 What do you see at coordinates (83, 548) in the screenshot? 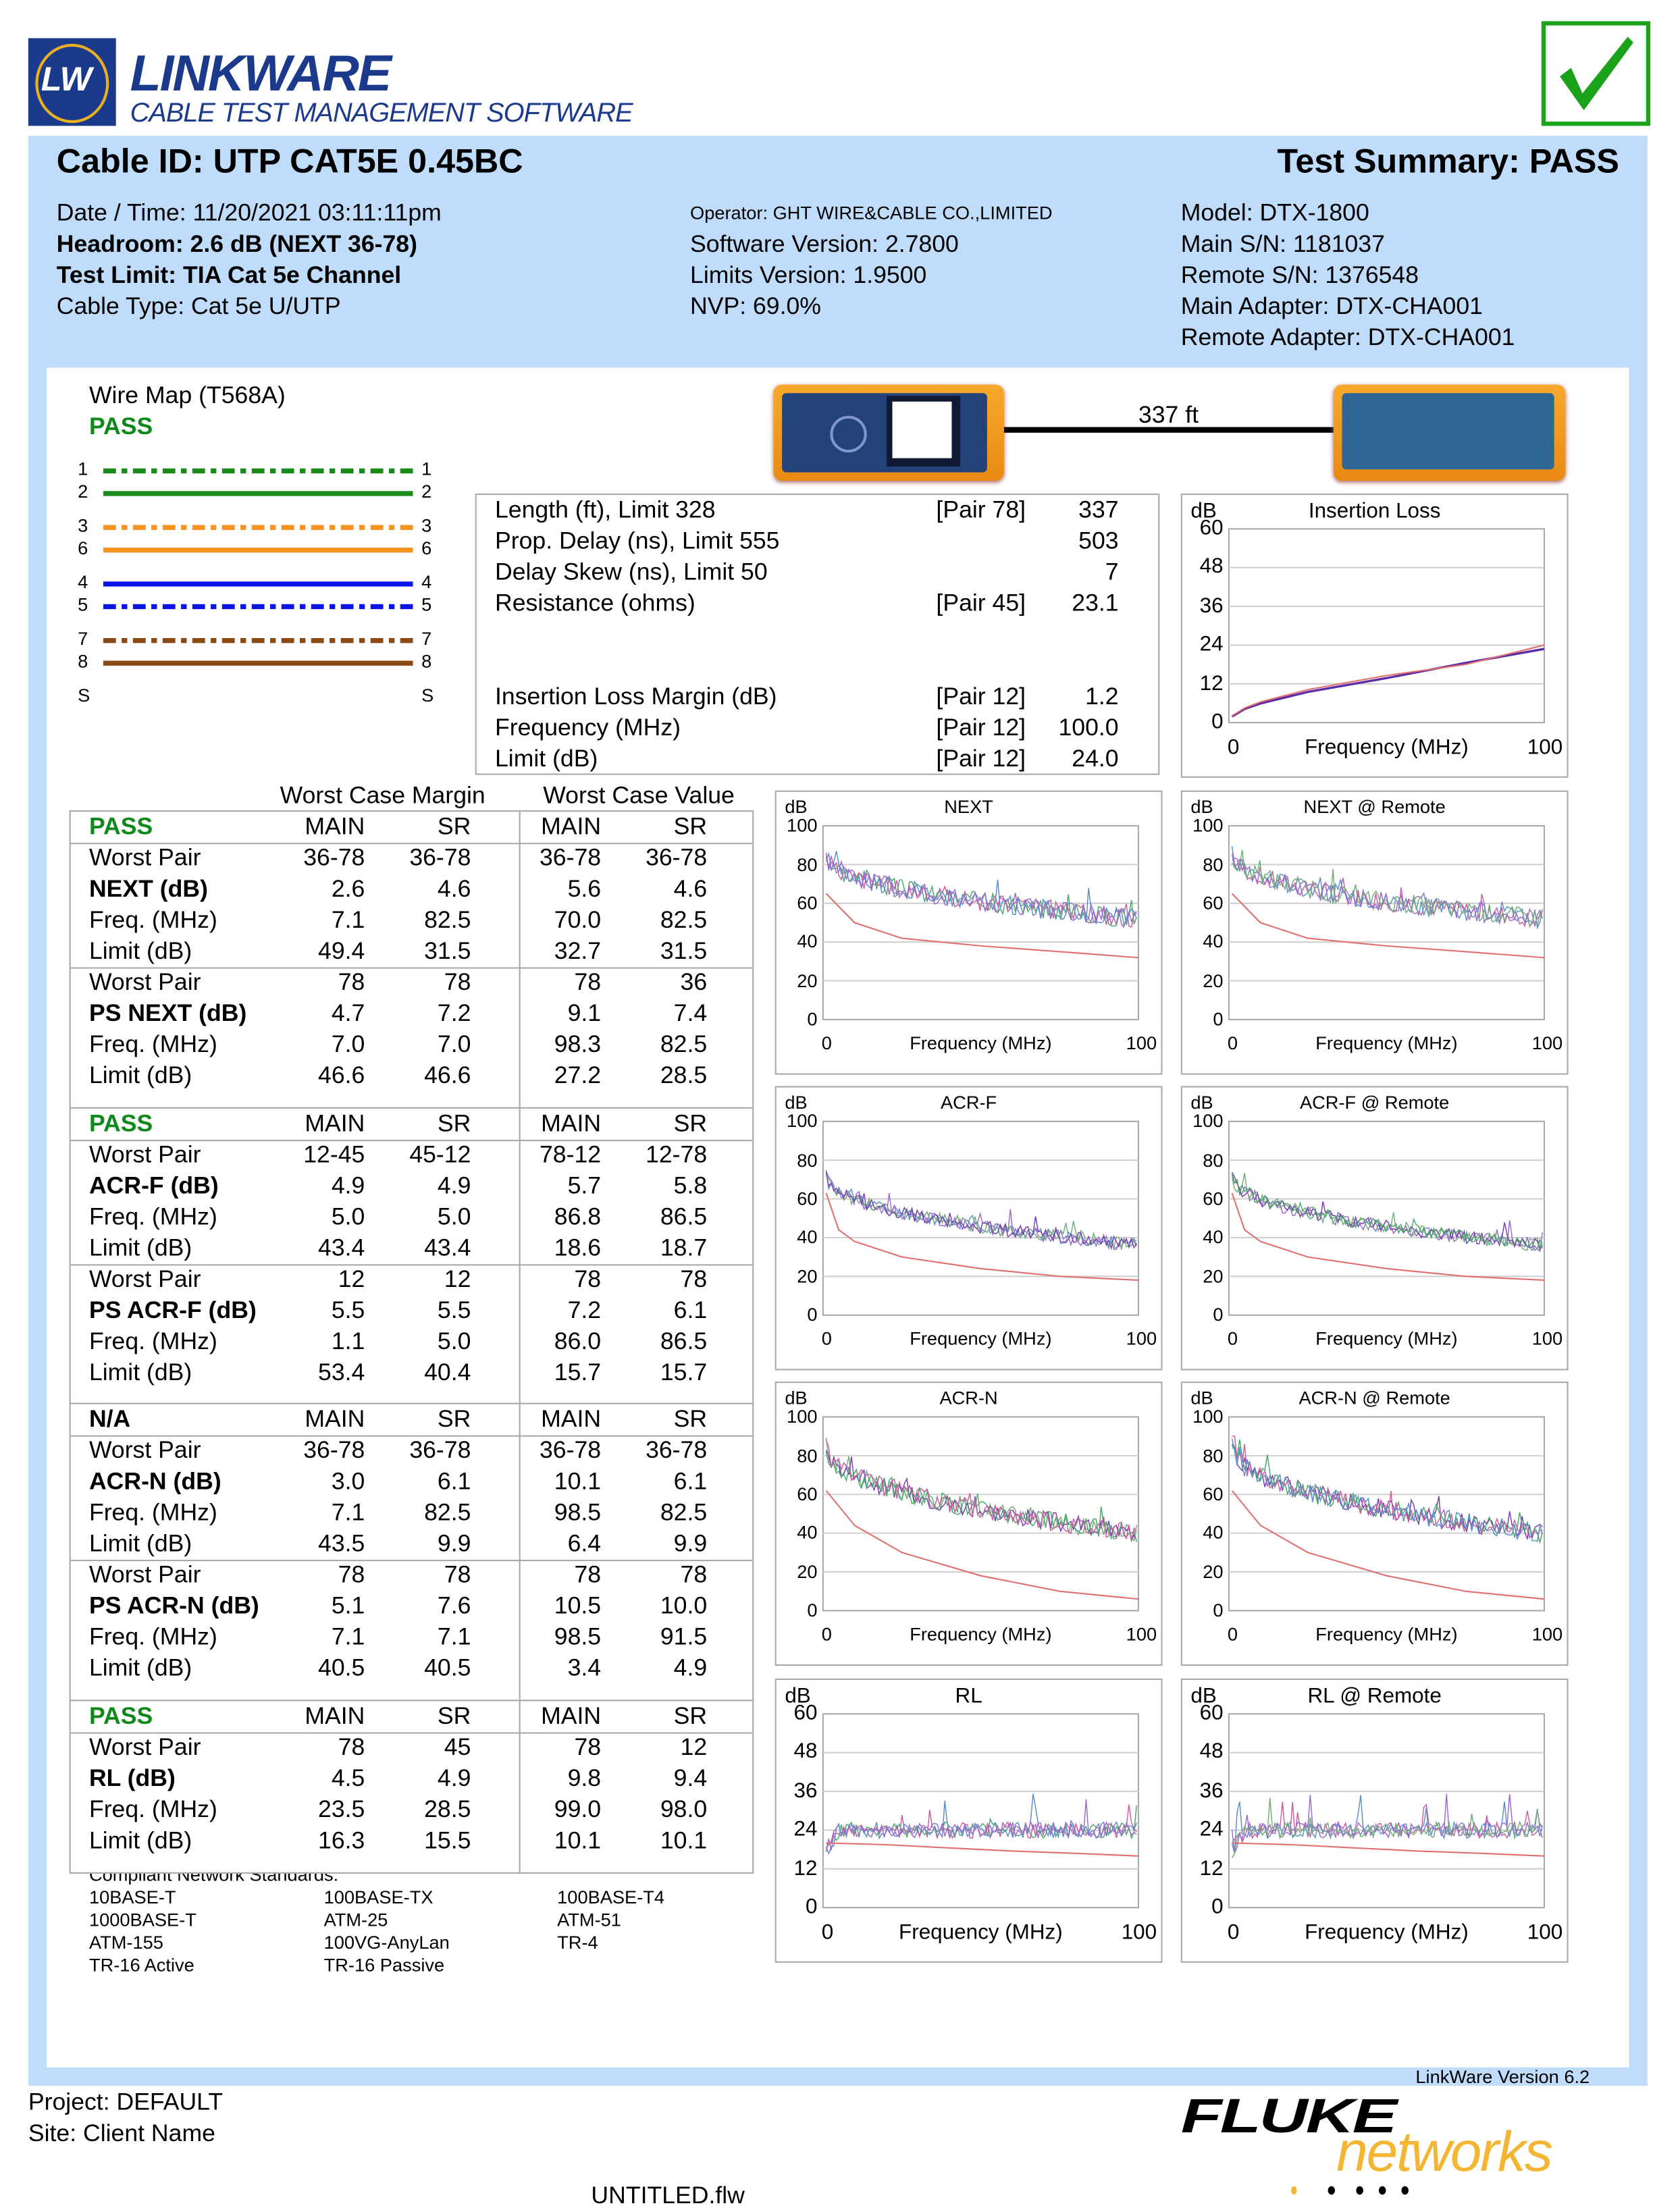
I see `wire-pin-left: 6` at bounding box center [83, 548].